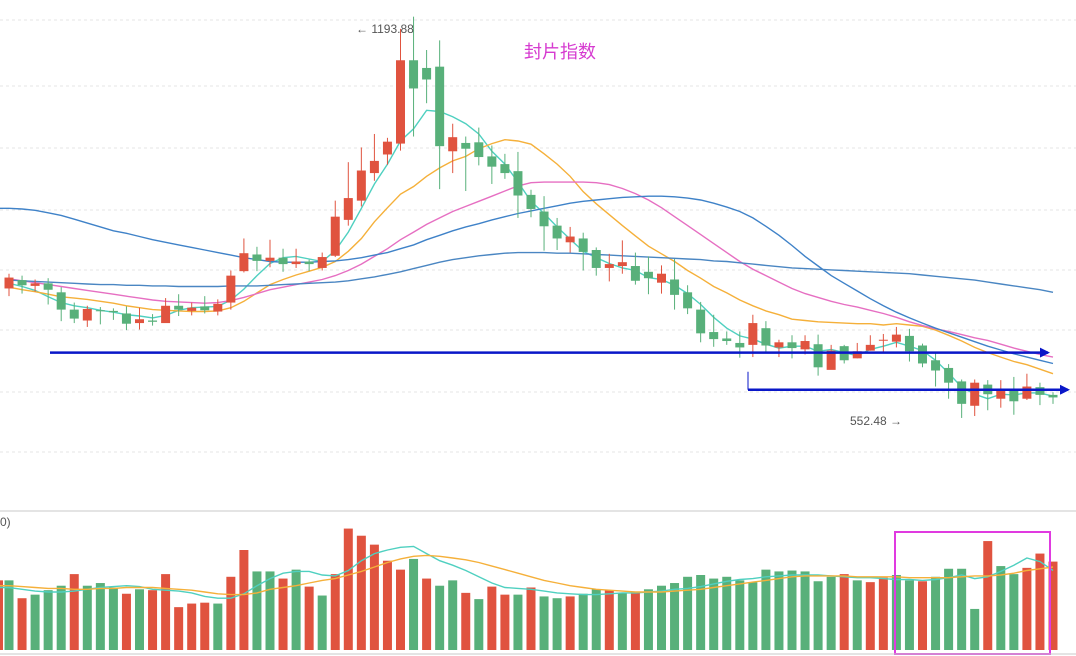 This screenshot has height=656, width=1076. I want to click on support-arrows, so click(560, 371).